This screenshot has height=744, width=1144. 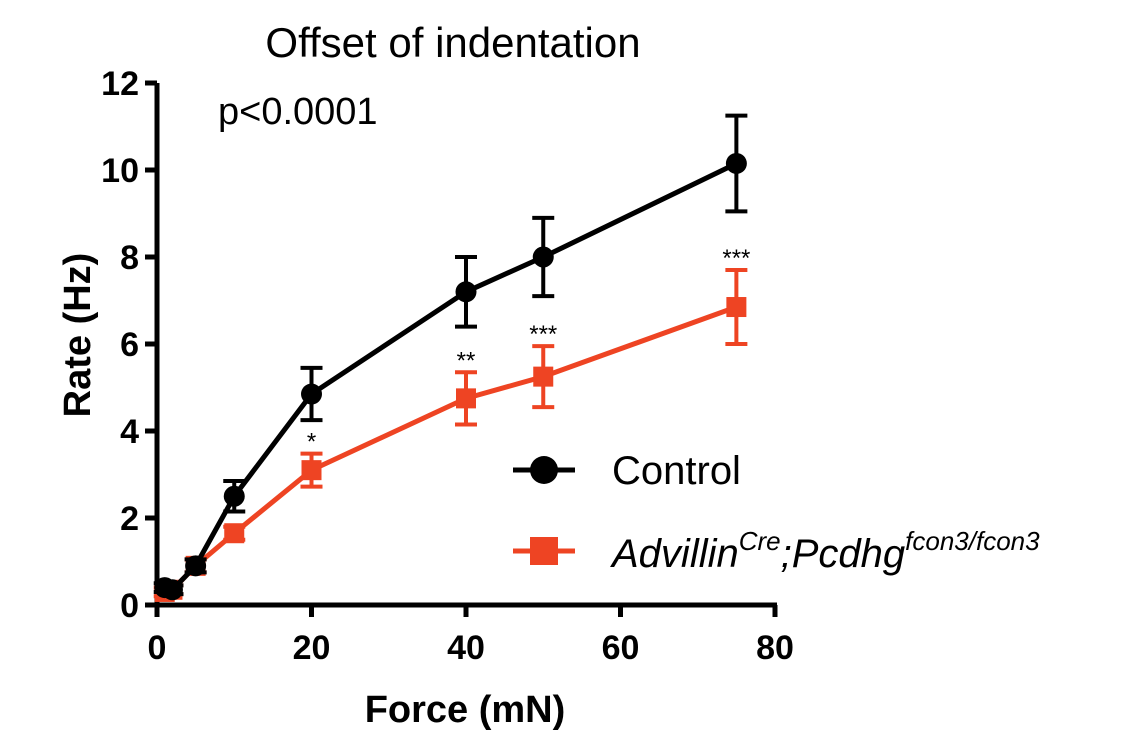 I want to click on x-tick-label-0: 0, so click(x=157, y=648).